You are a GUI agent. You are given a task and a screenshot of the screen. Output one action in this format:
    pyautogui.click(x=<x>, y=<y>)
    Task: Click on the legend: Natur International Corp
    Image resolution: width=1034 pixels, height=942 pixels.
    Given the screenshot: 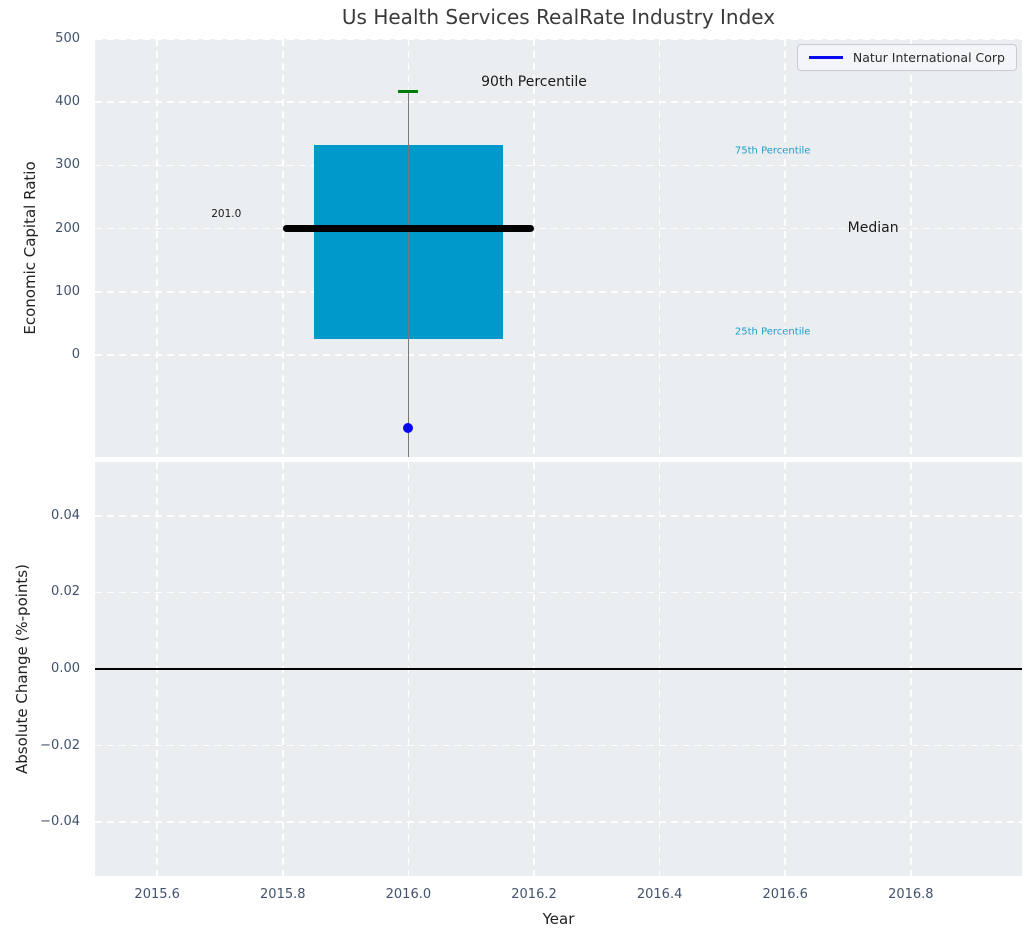 What is the action you would take?
    pyautogui.click(x=906, y=57)
    